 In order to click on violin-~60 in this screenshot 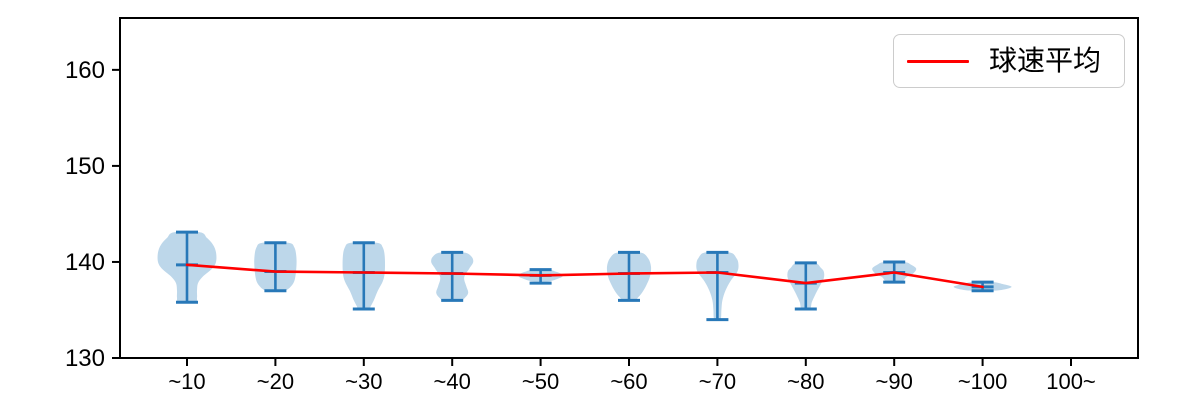, I will do `click(629, 276)`.